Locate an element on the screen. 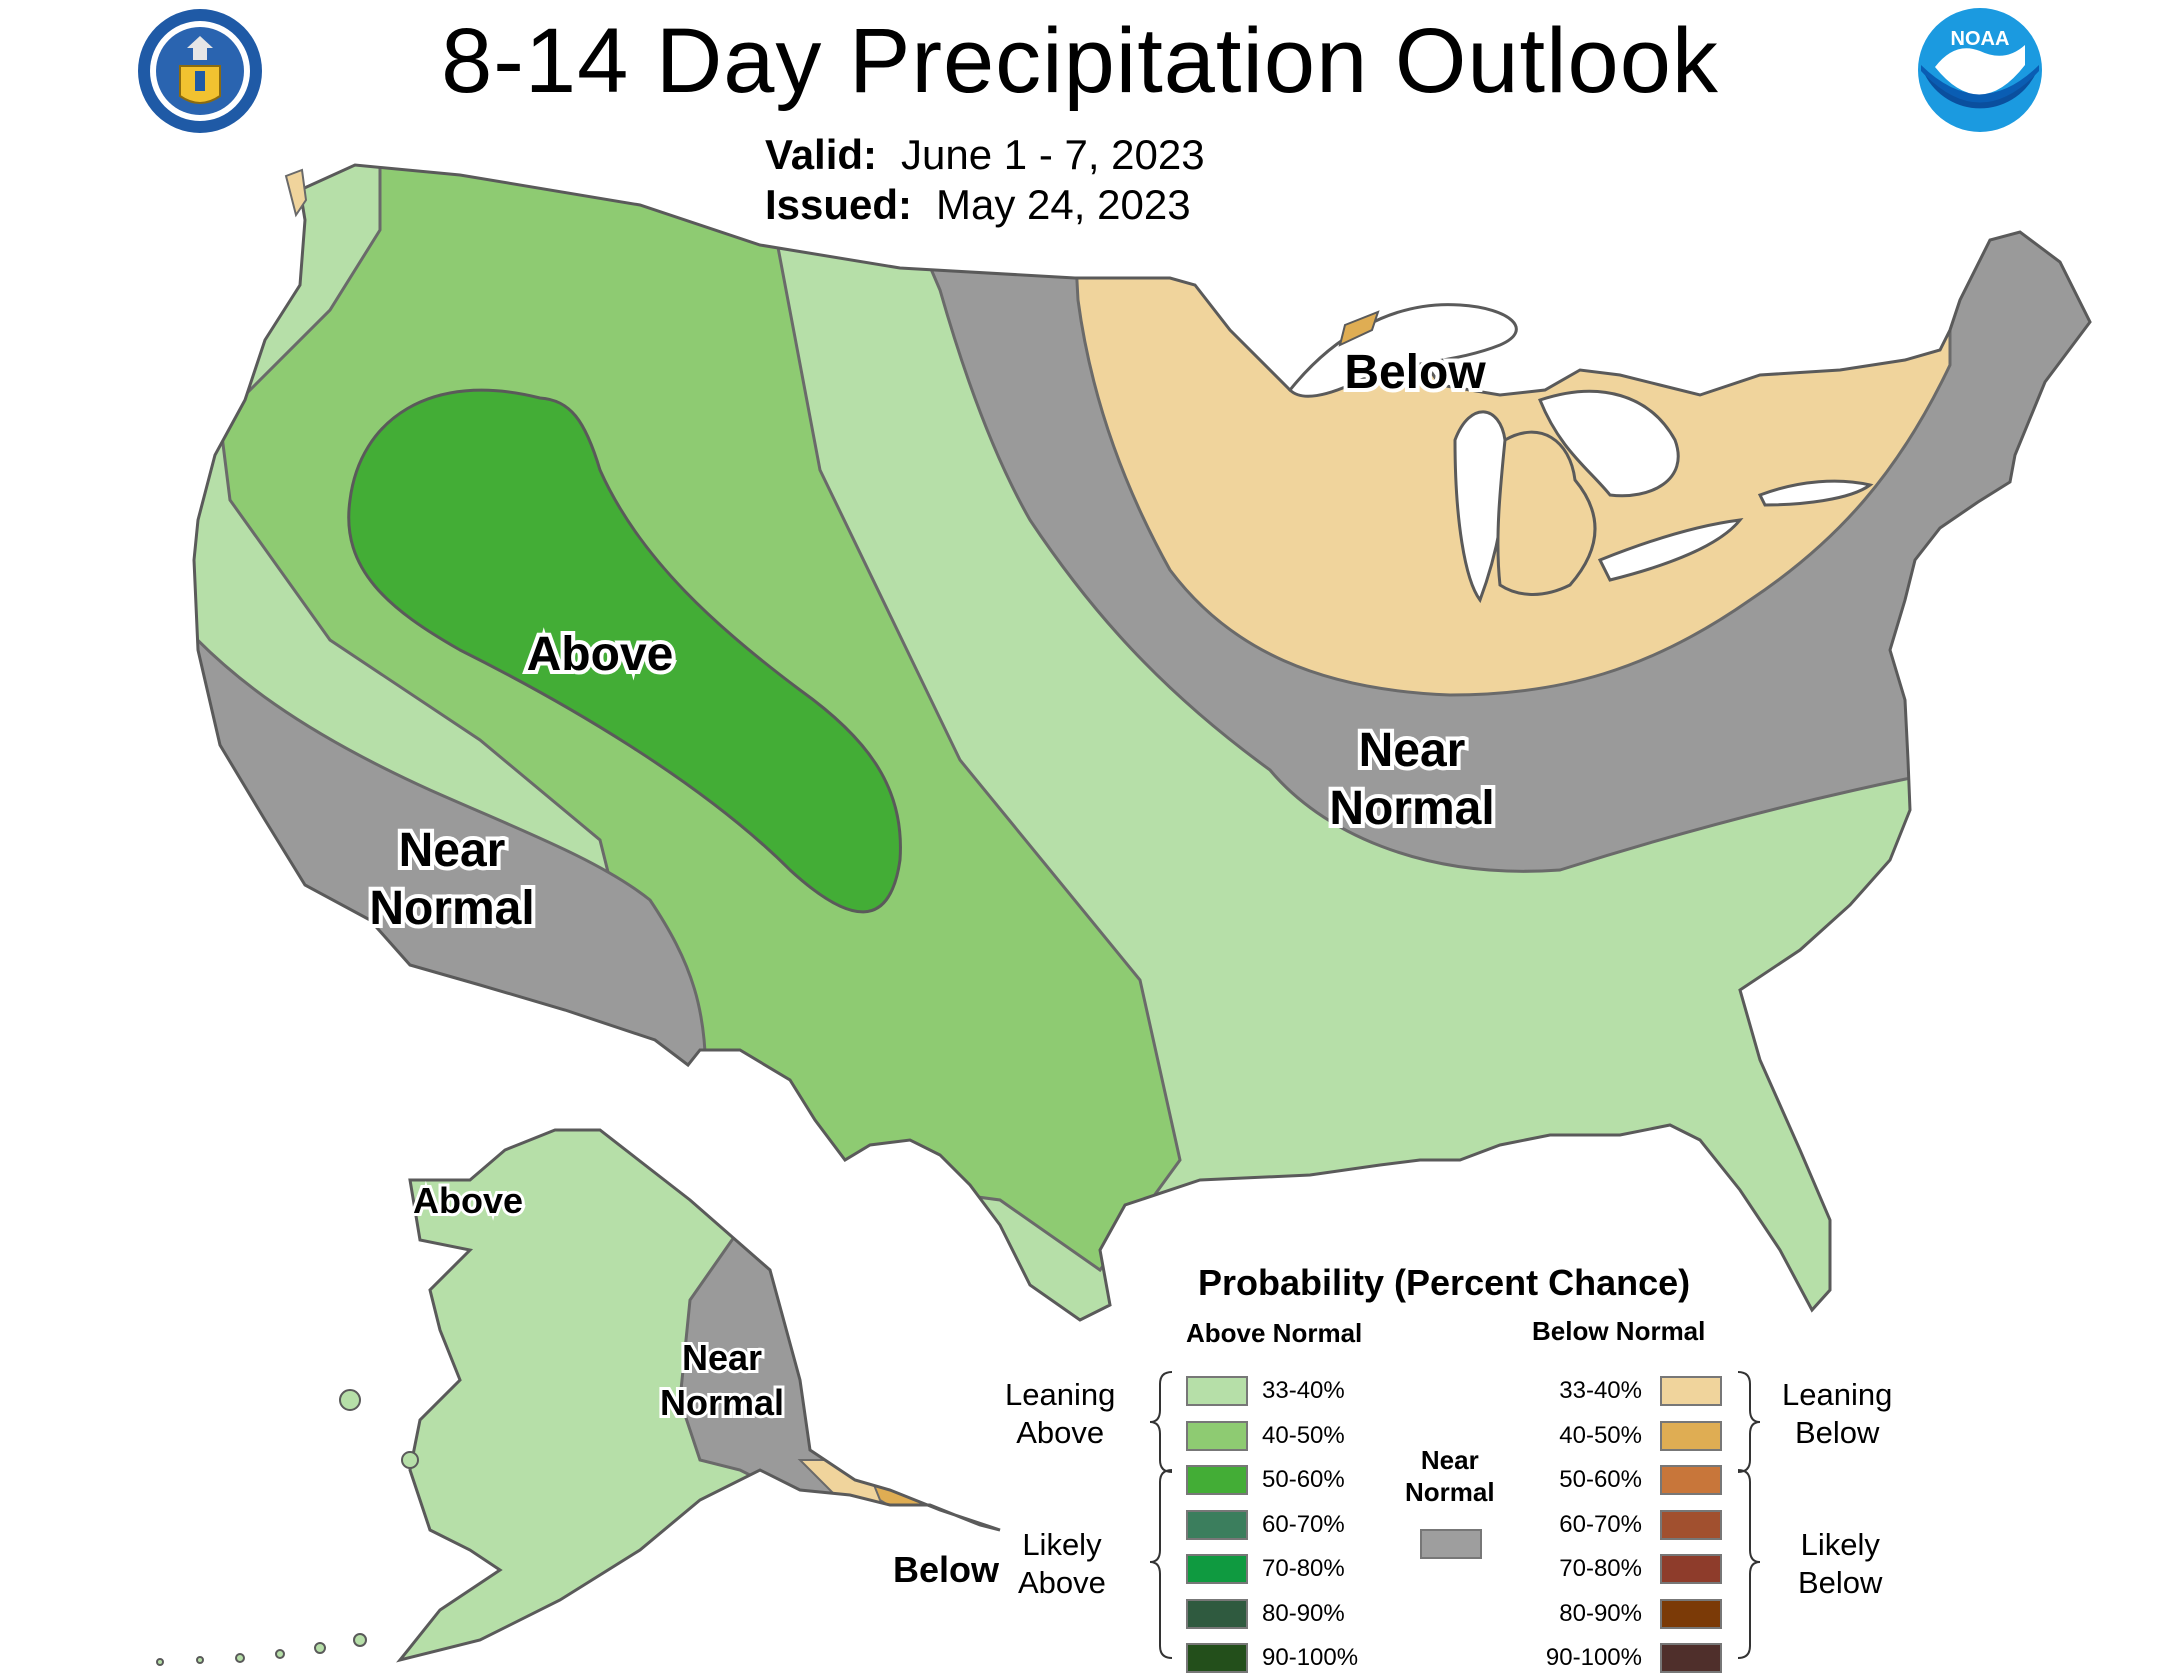 Image resolution: width=2160 pixels, height=1673 pixels. brace-likely-below is located at coordinates (1749, 1564).